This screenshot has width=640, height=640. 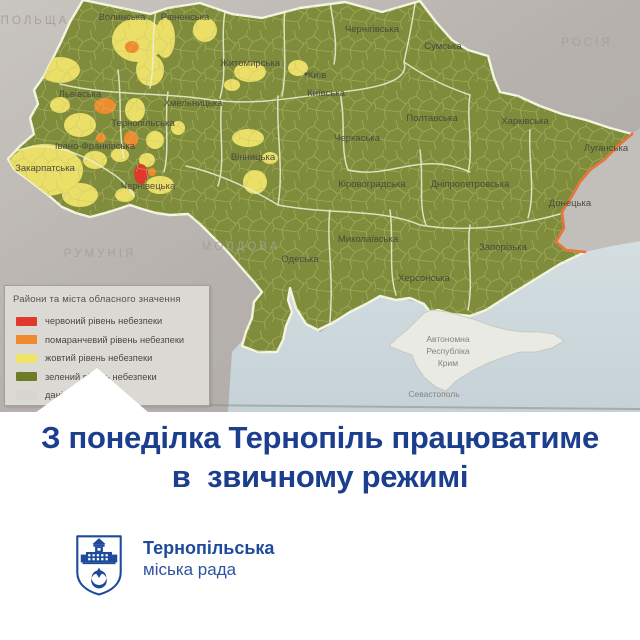 What do you see at coordinates (320, 437) in the screenshot?
I see `headline-line-1: З понеділка Тернопіль працюватиме` at bounding box center [320, 437].